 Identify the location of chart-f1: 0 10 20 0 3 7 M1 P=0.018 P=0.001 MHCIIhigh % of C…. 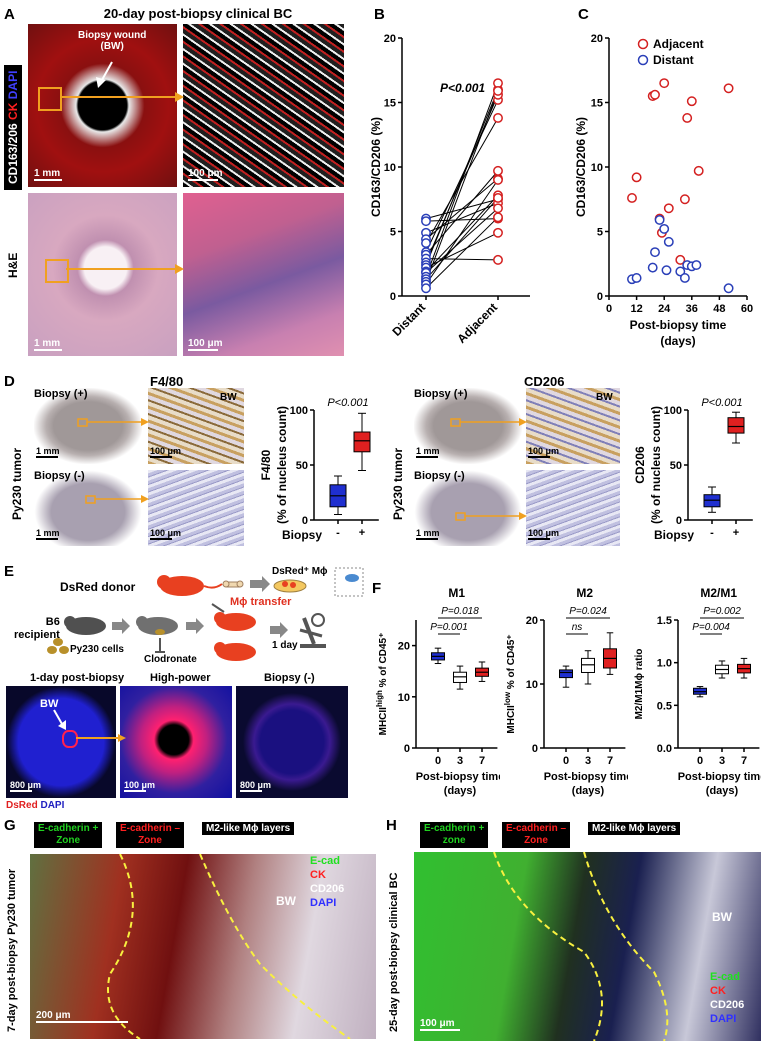
(438, 691).